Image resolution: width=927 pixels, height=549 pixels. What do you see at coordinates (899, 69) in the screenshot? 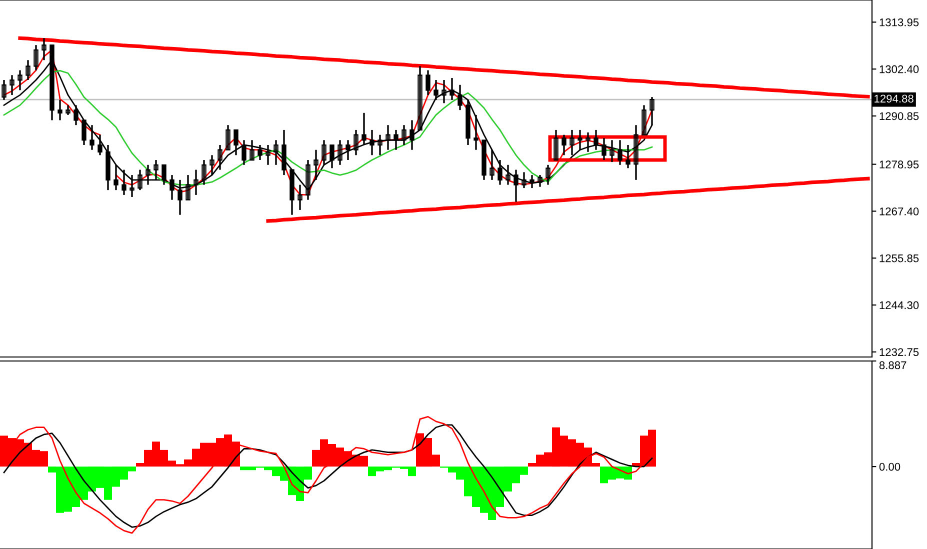
I see `y-tick-label: 1302.40` at bounding box center [899, 69].